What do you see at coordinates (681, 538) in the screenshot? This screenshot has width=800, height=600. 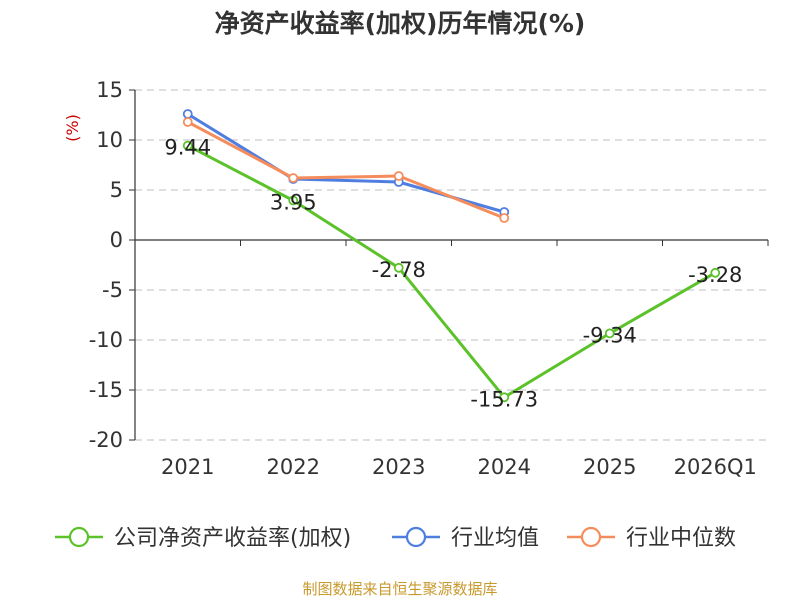 I see `legend-label: 行业中位数` at bounding box center [681, 538].